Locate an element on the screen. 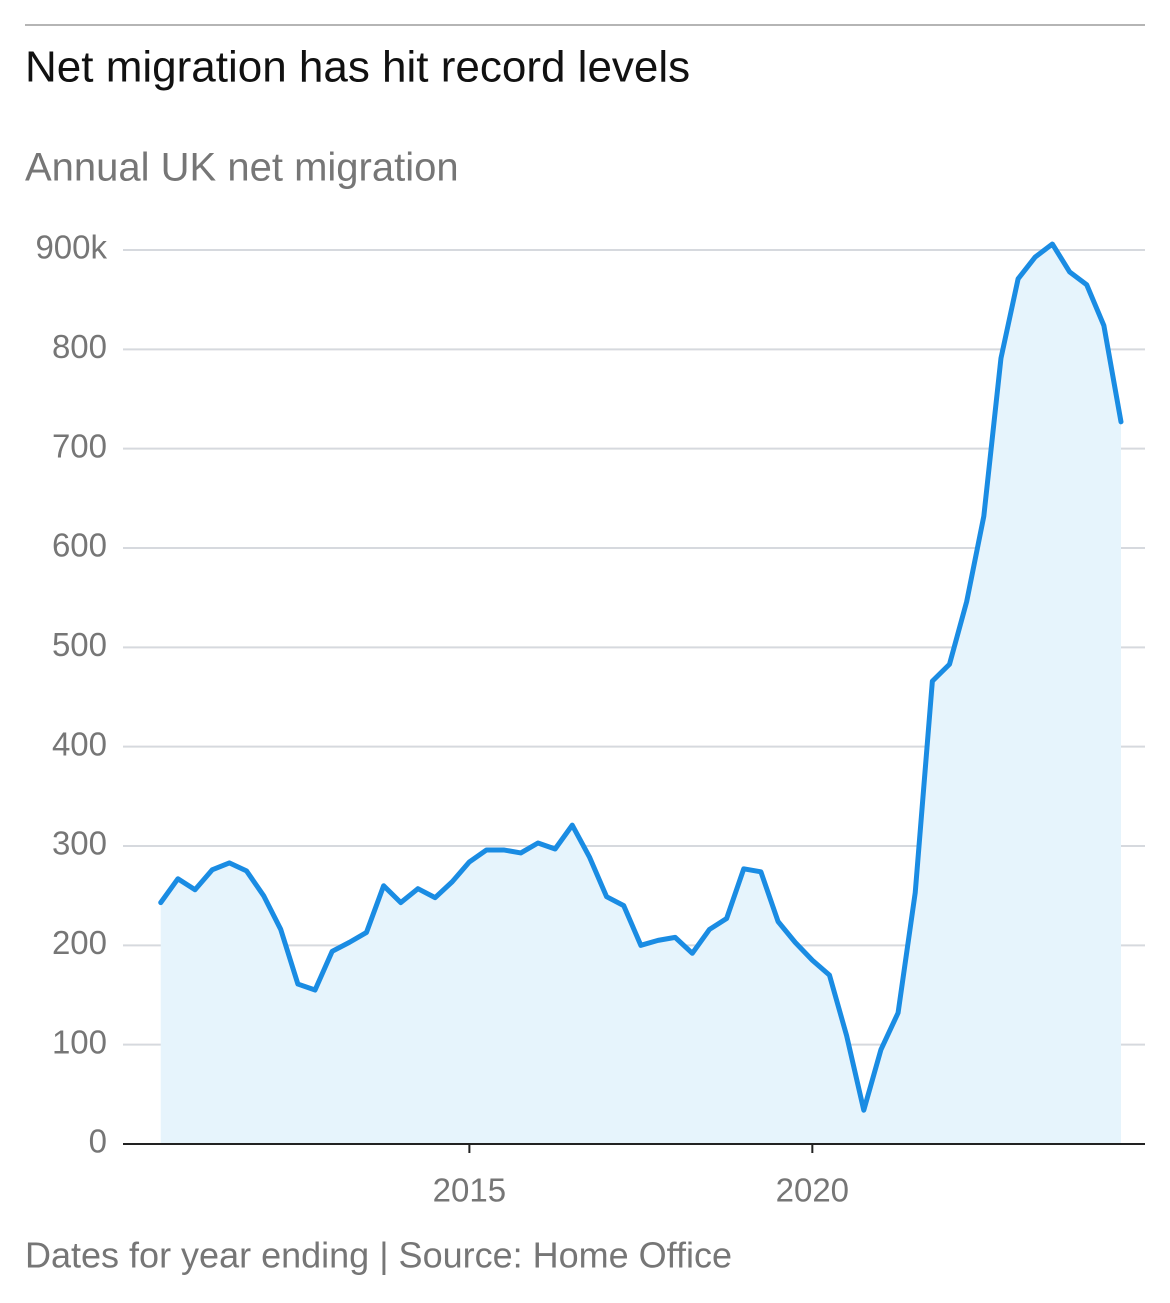  y-tick-label: 200 is located at coordinates (79, 942).